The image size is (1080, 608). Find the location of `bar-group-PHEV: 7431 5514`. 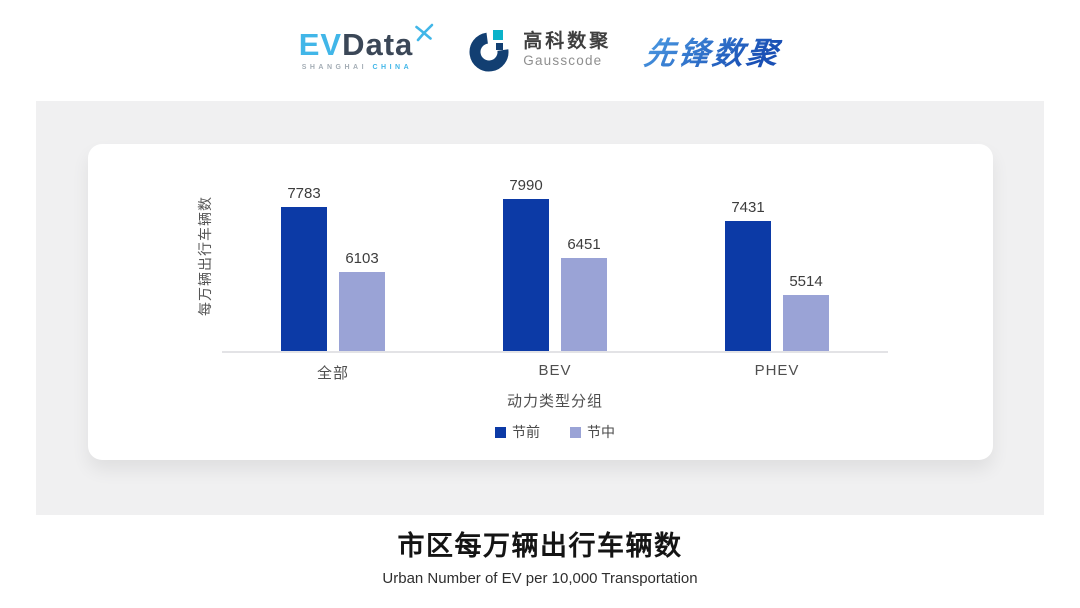

bar-group-PHEV: 7431 5514 is located at coordinates (777, 256).